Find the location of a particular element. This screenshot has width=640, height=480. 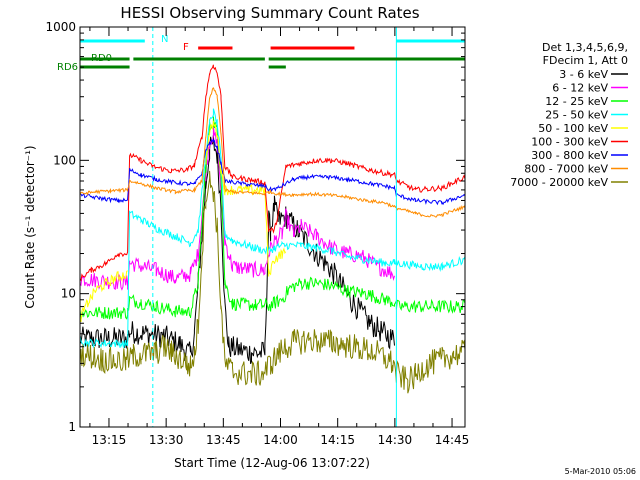

flag-label-n: N is located at coordinates (164, 39).